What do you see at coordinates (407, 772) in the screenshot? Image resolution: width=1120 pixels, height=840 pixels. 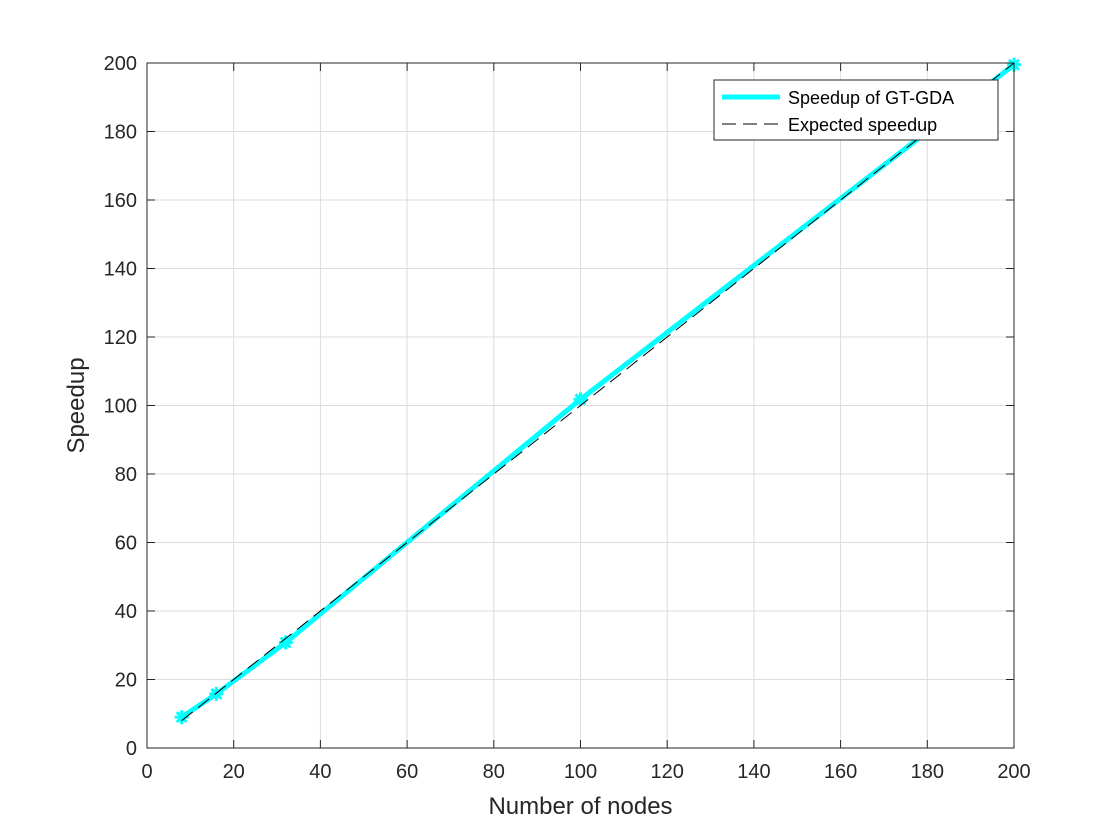 I see `x-tick-label: 60` at bounding box center [407, 772].